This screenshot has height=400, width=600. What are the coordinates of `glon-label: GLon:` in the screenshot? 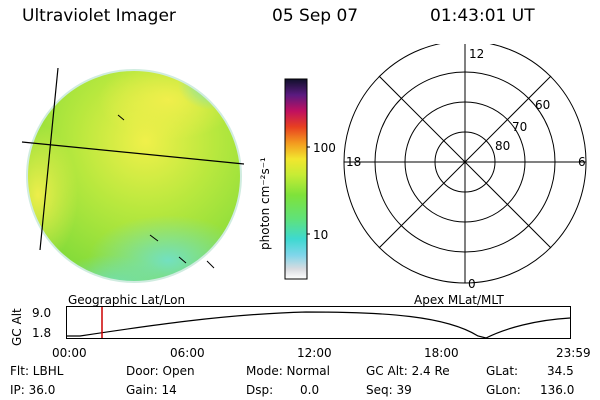 It's located at (503, 390).